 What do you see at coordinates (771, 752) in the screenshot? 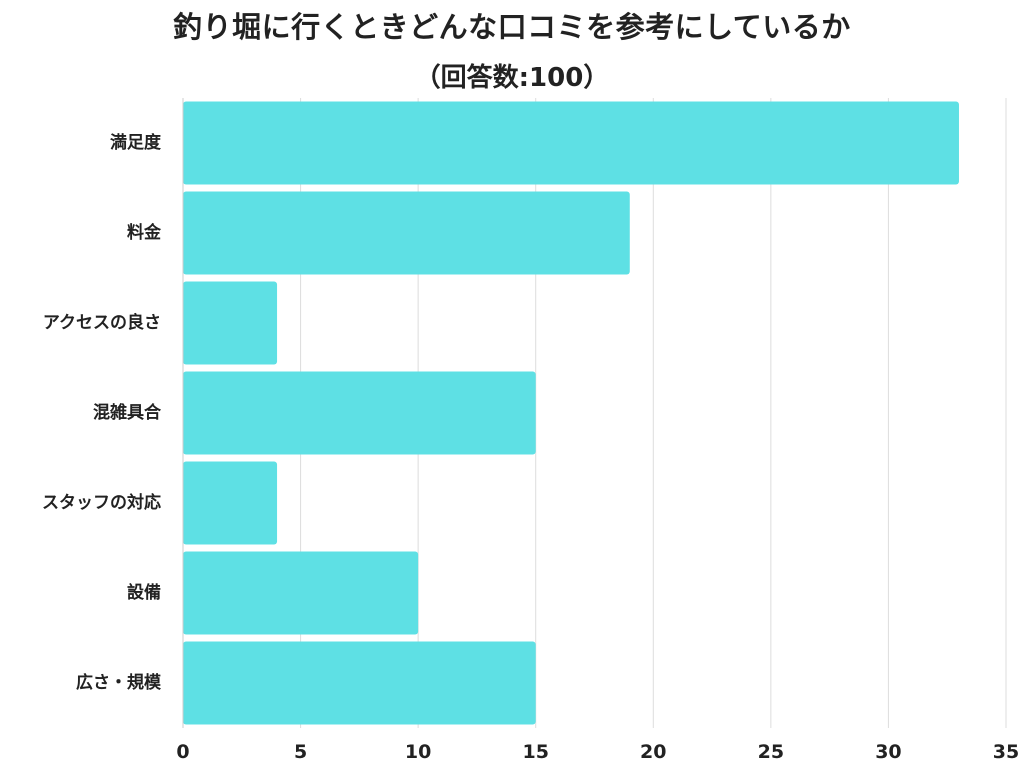
I see `x-tick-label: 25` at bounding box center [771, 752].